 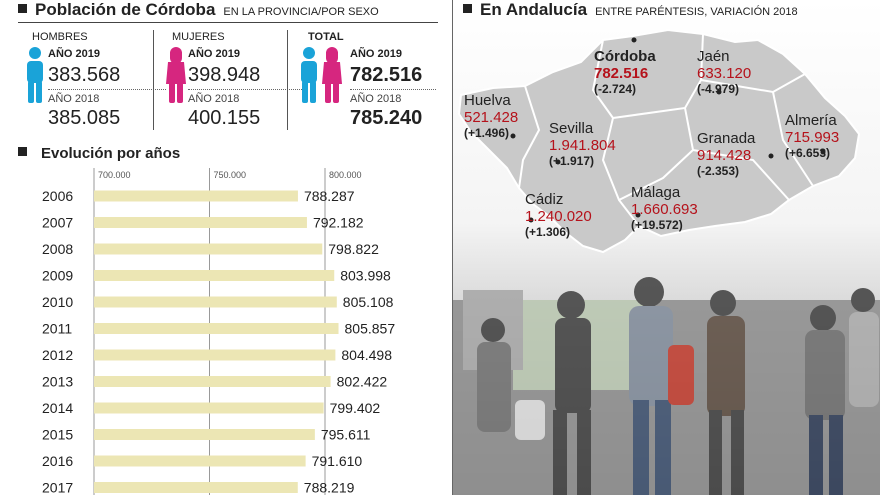 I want to click on province-population: 782.516, so click(x=621, y=74).